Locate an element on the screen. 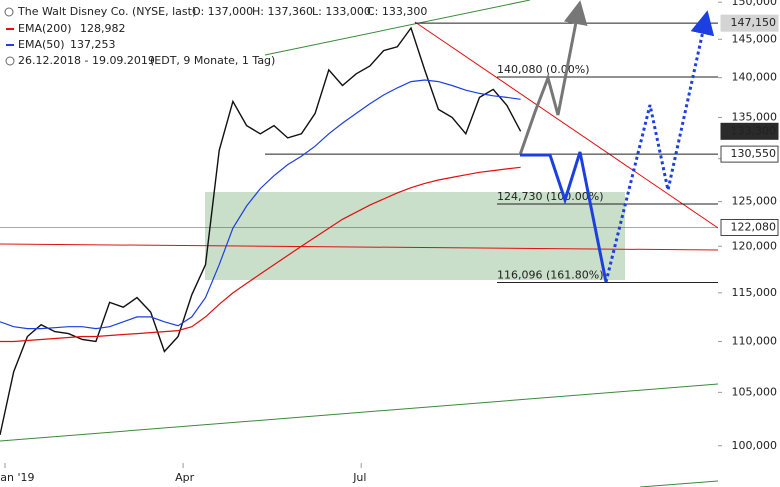 The width and height of the screenshot is (780, 487). y-tick-label: 105,000 is located at coordinates (755, 391).